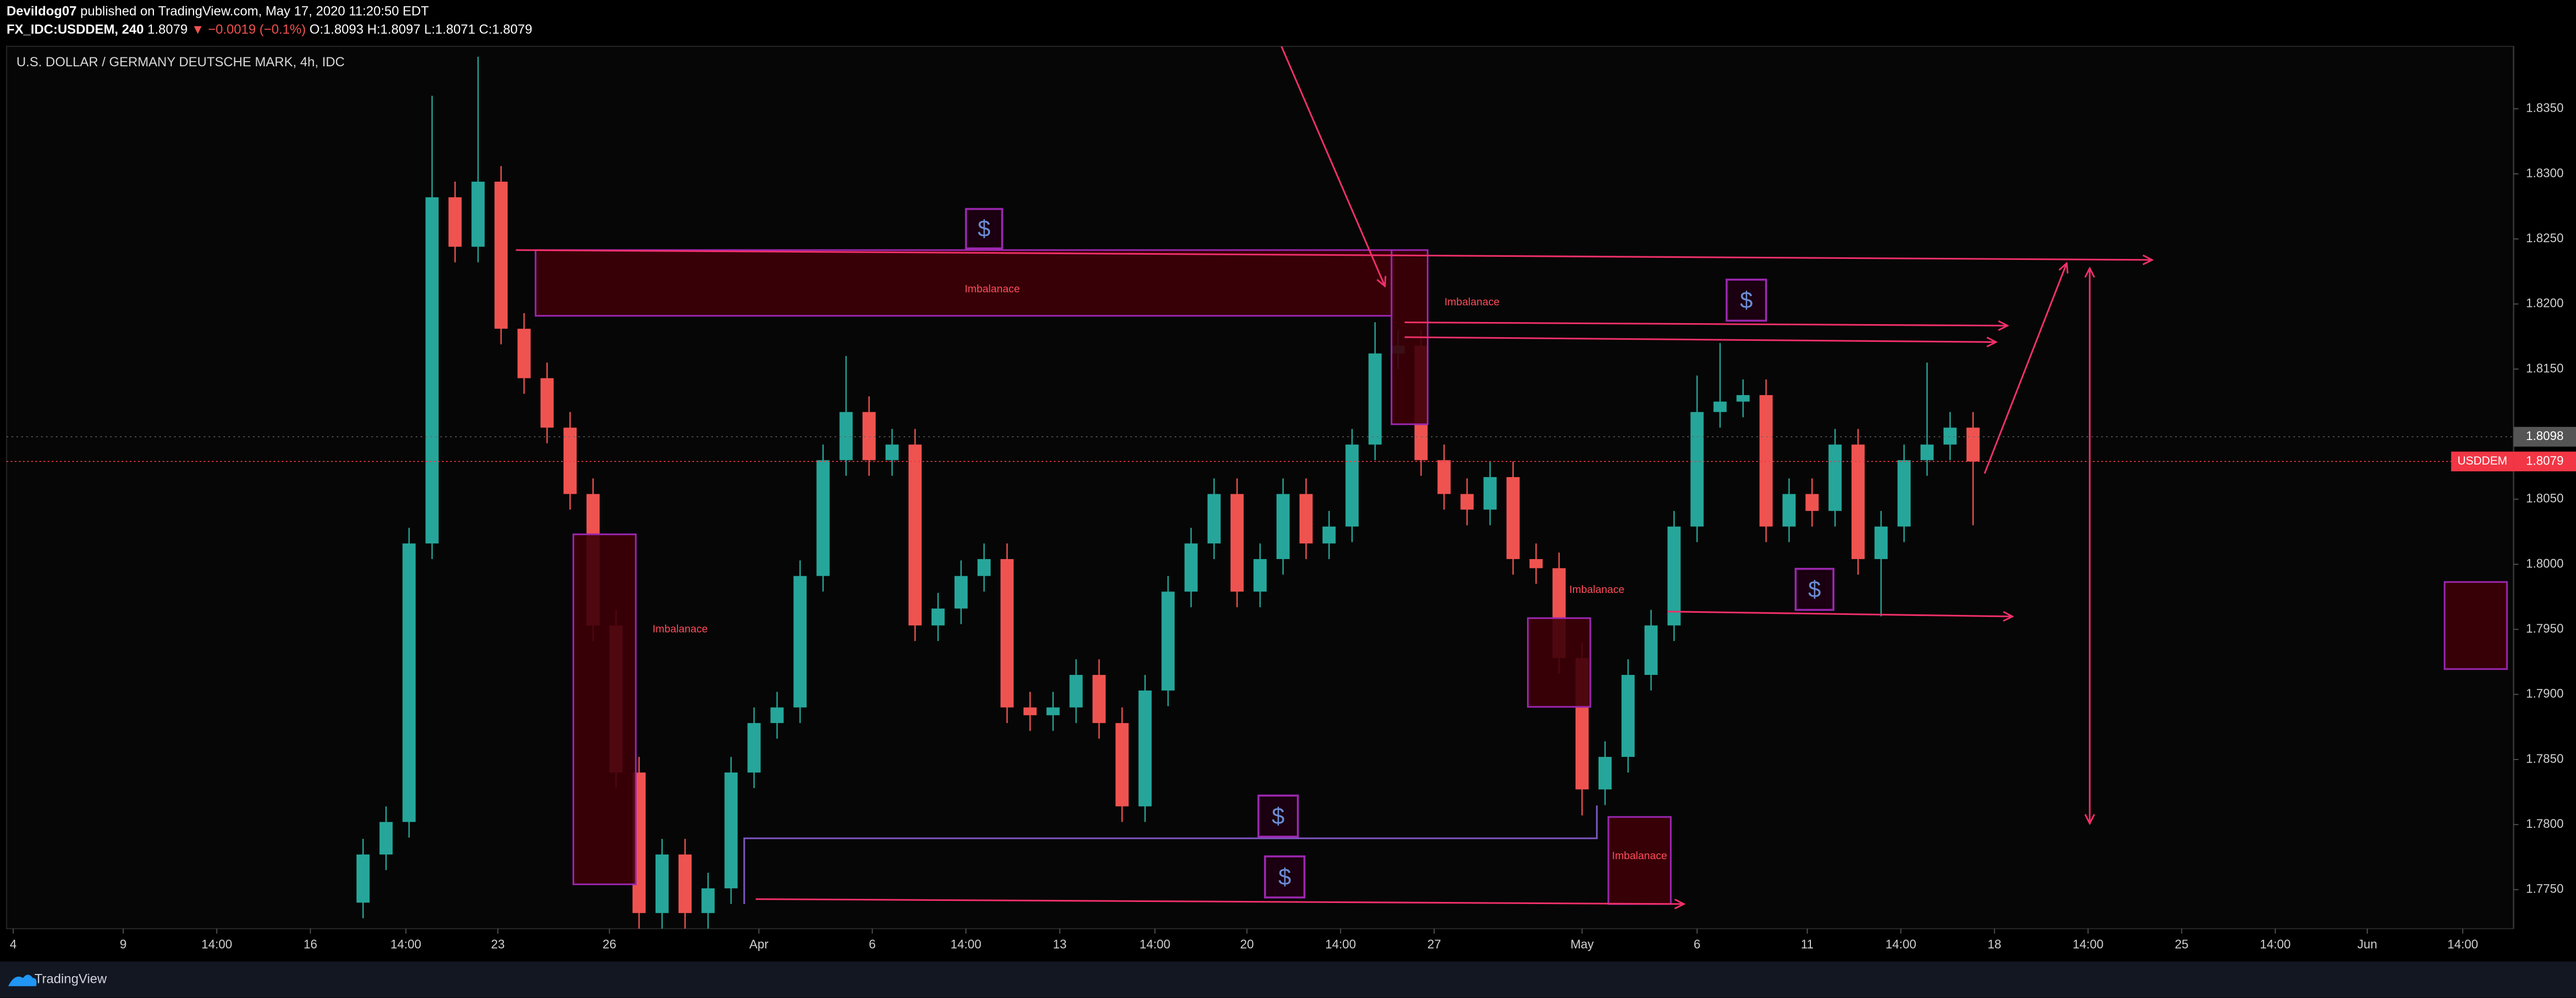  I want to click on y-tick-label: 1.8250, so click(2544, 238).